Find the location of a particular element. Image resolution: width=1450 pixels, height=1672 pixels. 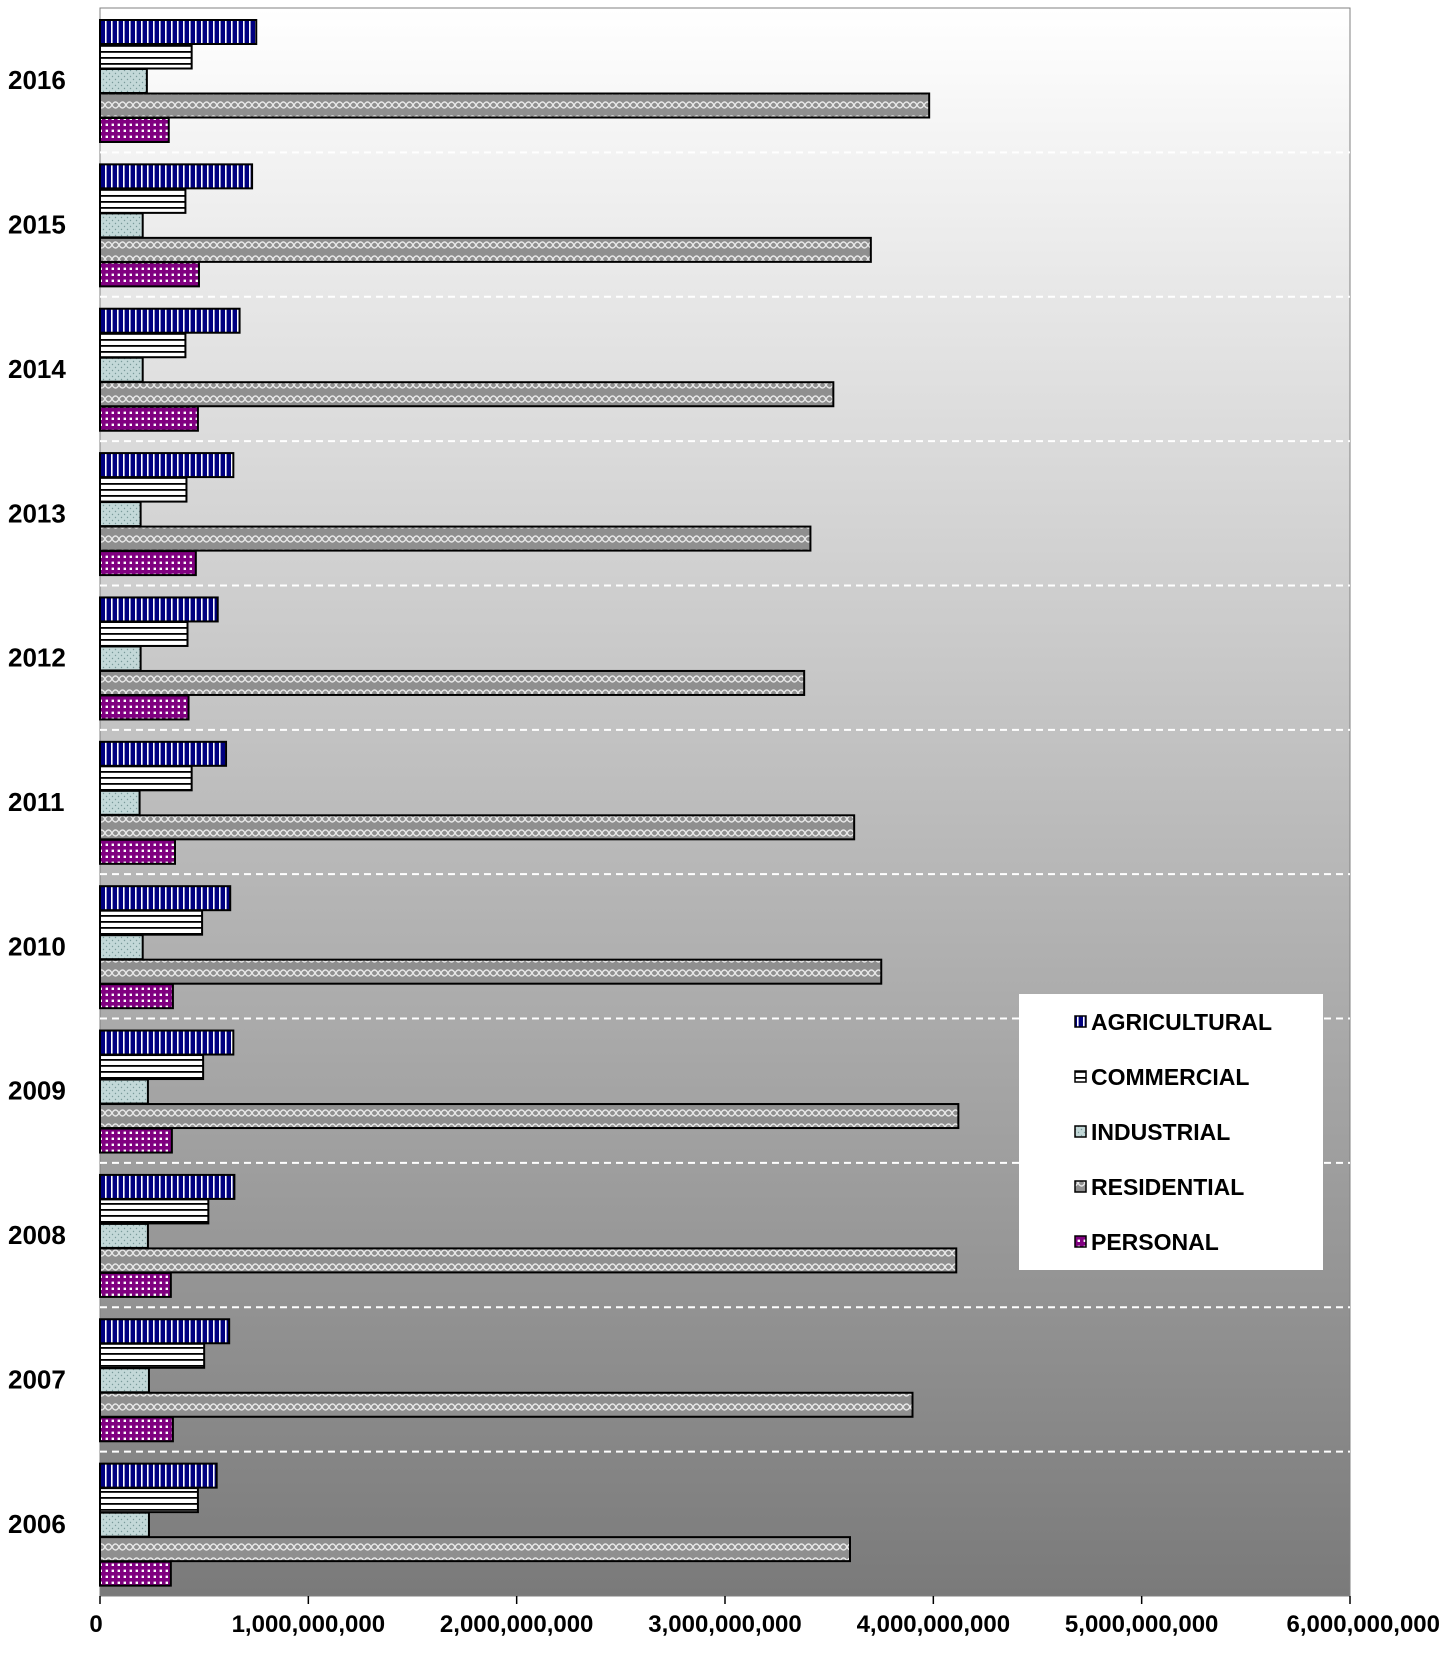

bar-agricultural-2013 is located at coordinates (167, 465).